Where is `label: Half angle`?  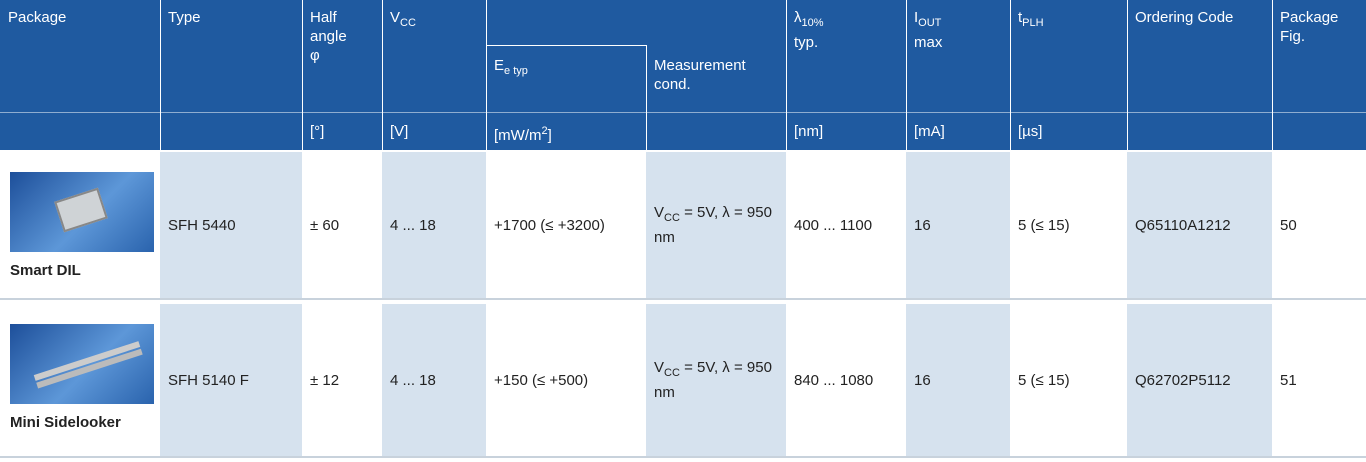 label: Half angle is located at coordinates (328, 27).